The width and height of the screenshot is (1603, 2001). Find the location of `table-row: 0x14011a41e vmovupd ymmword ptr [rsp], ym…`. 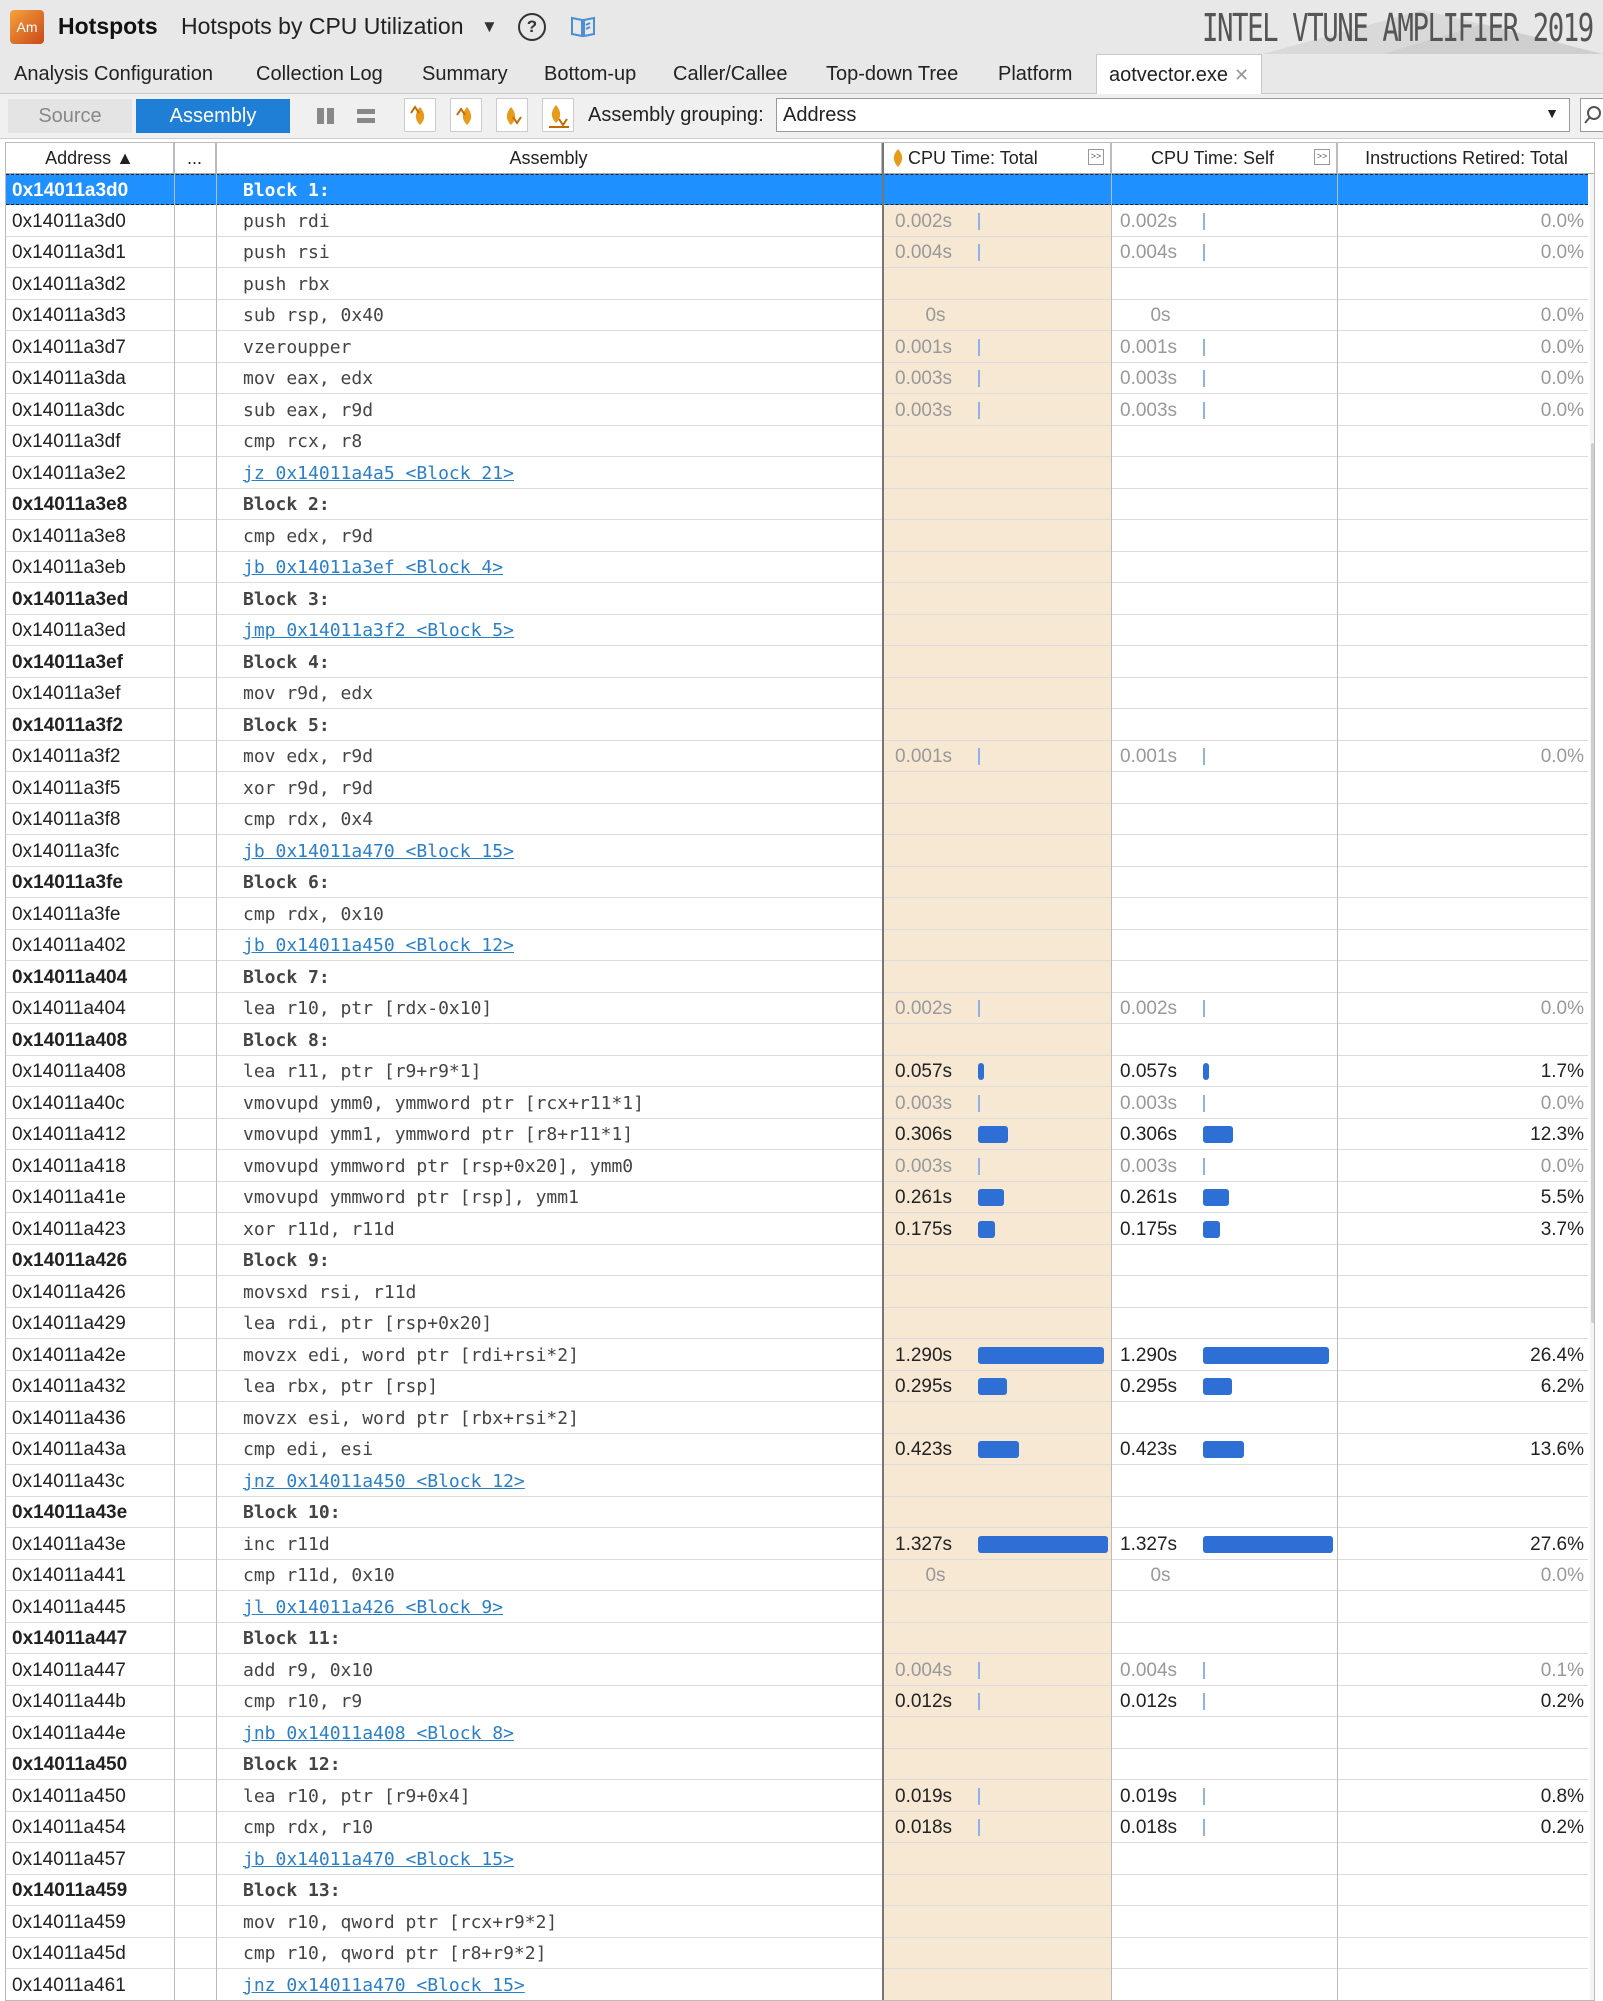

table-row: 0x14011a41e vmovupd ymmword ptr [rsp], ym… is located at coordinates (797, 1197).